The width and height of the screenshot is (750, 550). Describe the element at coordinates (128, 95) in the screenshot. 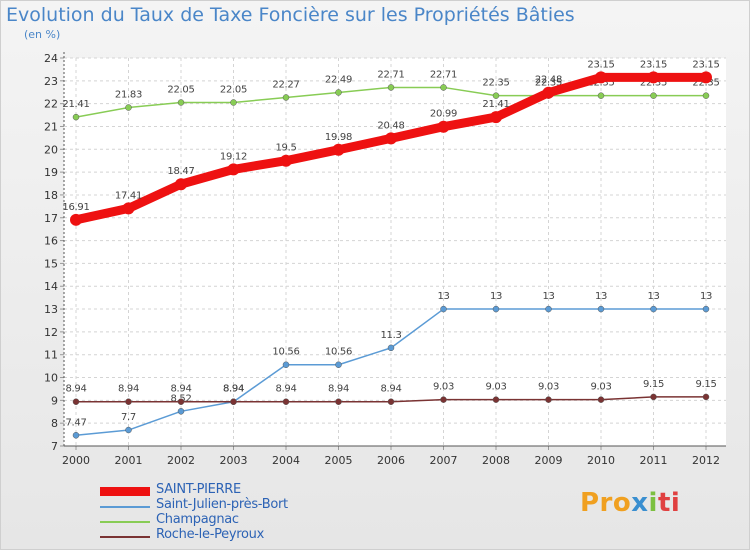

I see `data-label: 21.83` at that location.